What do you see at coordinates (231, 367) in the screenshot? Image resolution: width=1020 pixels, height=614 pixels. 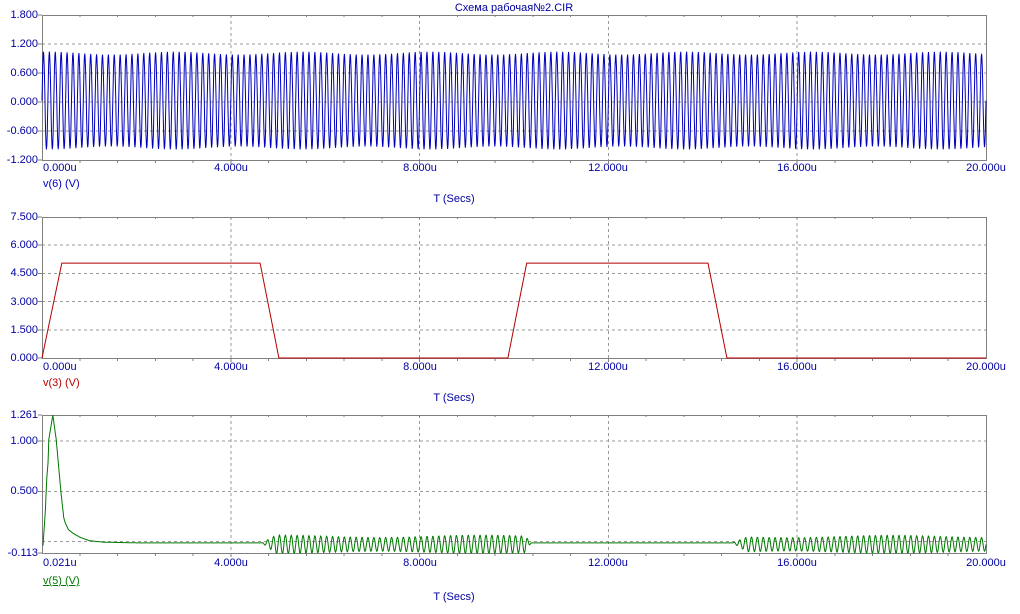 I see `x-tick-label-plot2: 4.000u` at bounding box center [231, 367].